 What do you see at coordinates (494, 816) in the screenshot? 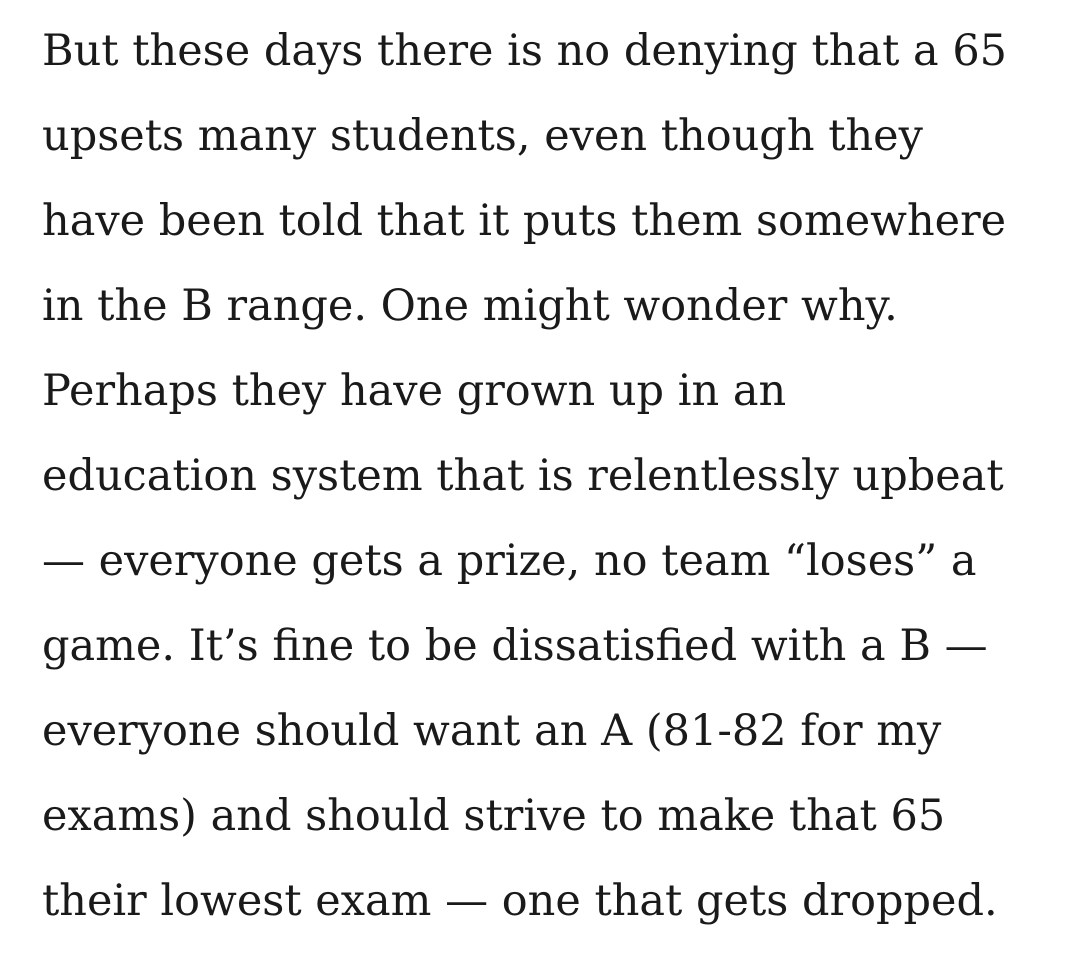
I see `paragraph-line: exams) and should strive to make that 65` at bounding box center [494, 816].